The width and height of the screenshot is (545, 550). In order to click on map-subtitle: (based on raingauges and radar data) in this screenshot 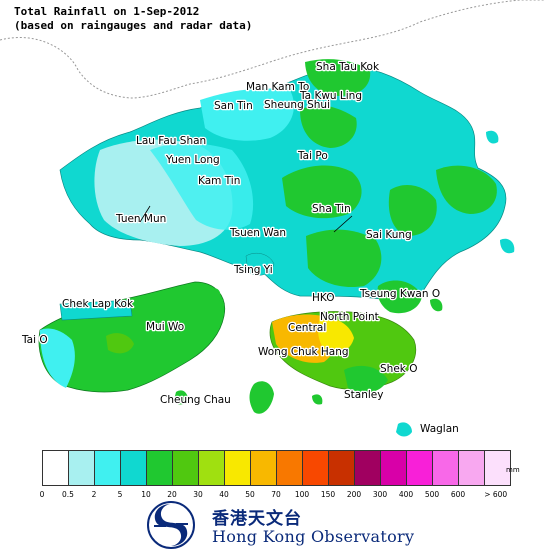, I will do `click(133, 25)`.